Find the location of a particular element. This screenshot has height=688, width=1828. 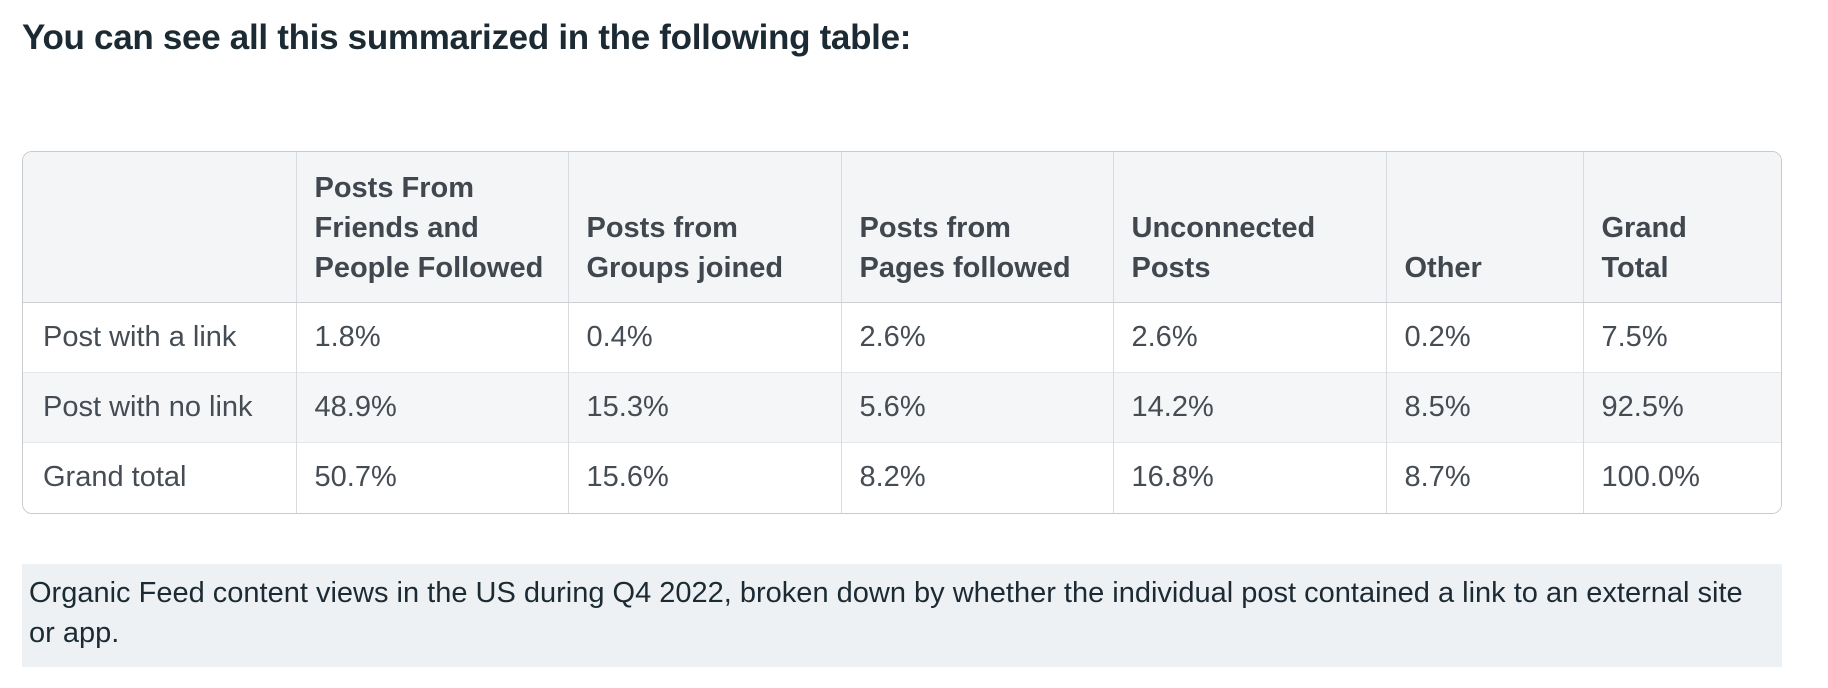

column-header-empty is located at coordinates (159, 227).